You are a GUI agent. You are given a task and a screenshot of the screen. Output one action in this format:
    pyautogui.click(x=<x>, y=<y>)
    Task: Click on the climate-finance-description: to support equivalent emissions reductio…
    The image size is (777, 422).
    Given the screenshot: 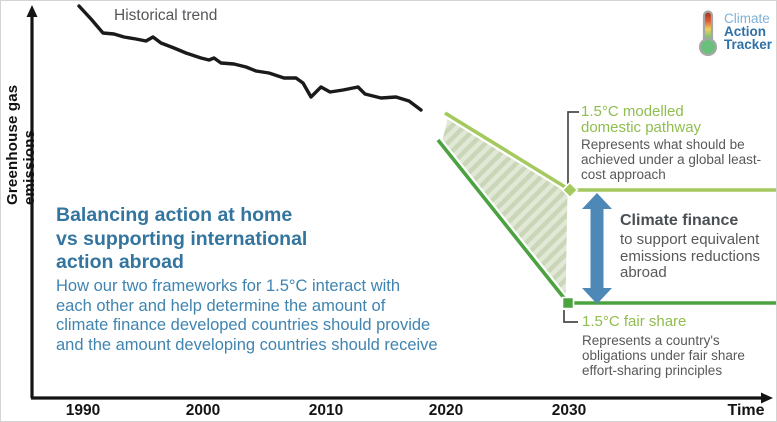 What is the action you would take?
    pyautogui.click(x=690, y=256)
    